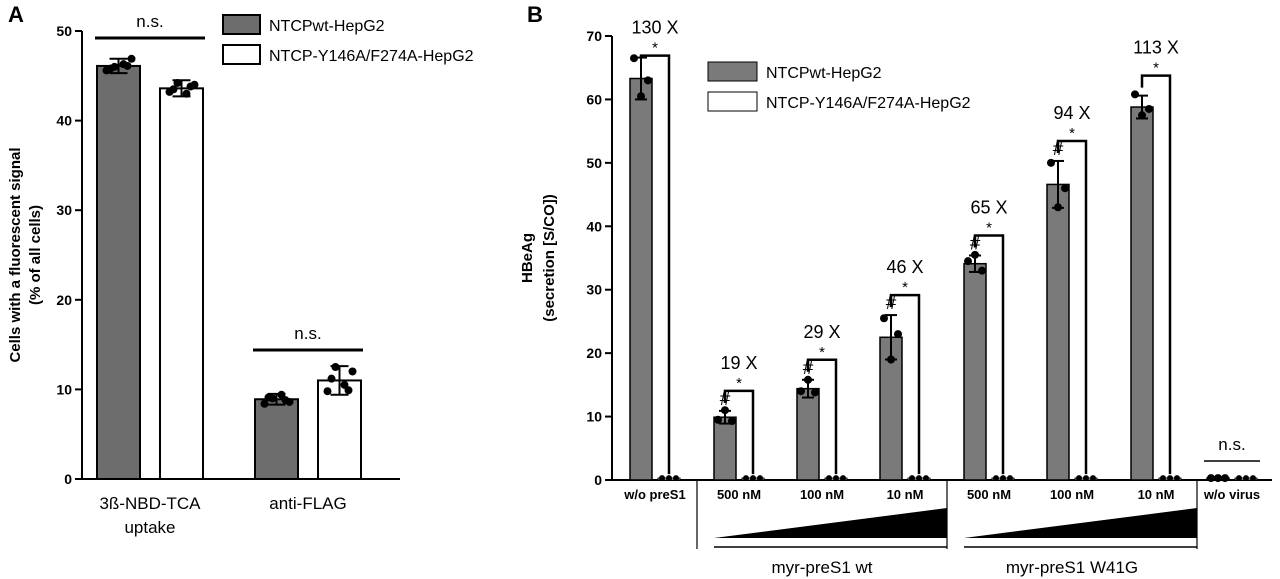  I want to click on y-axis-label-line1: Cells with a fluorescent signal, so click(15, 254).